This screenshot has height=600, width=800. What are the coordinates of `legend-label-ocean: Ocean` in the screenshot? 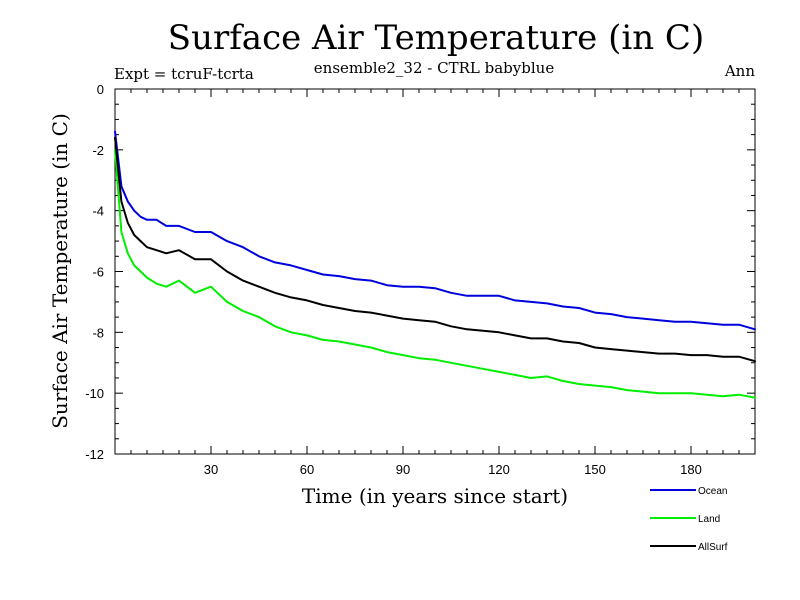 It's located at (712, 491).